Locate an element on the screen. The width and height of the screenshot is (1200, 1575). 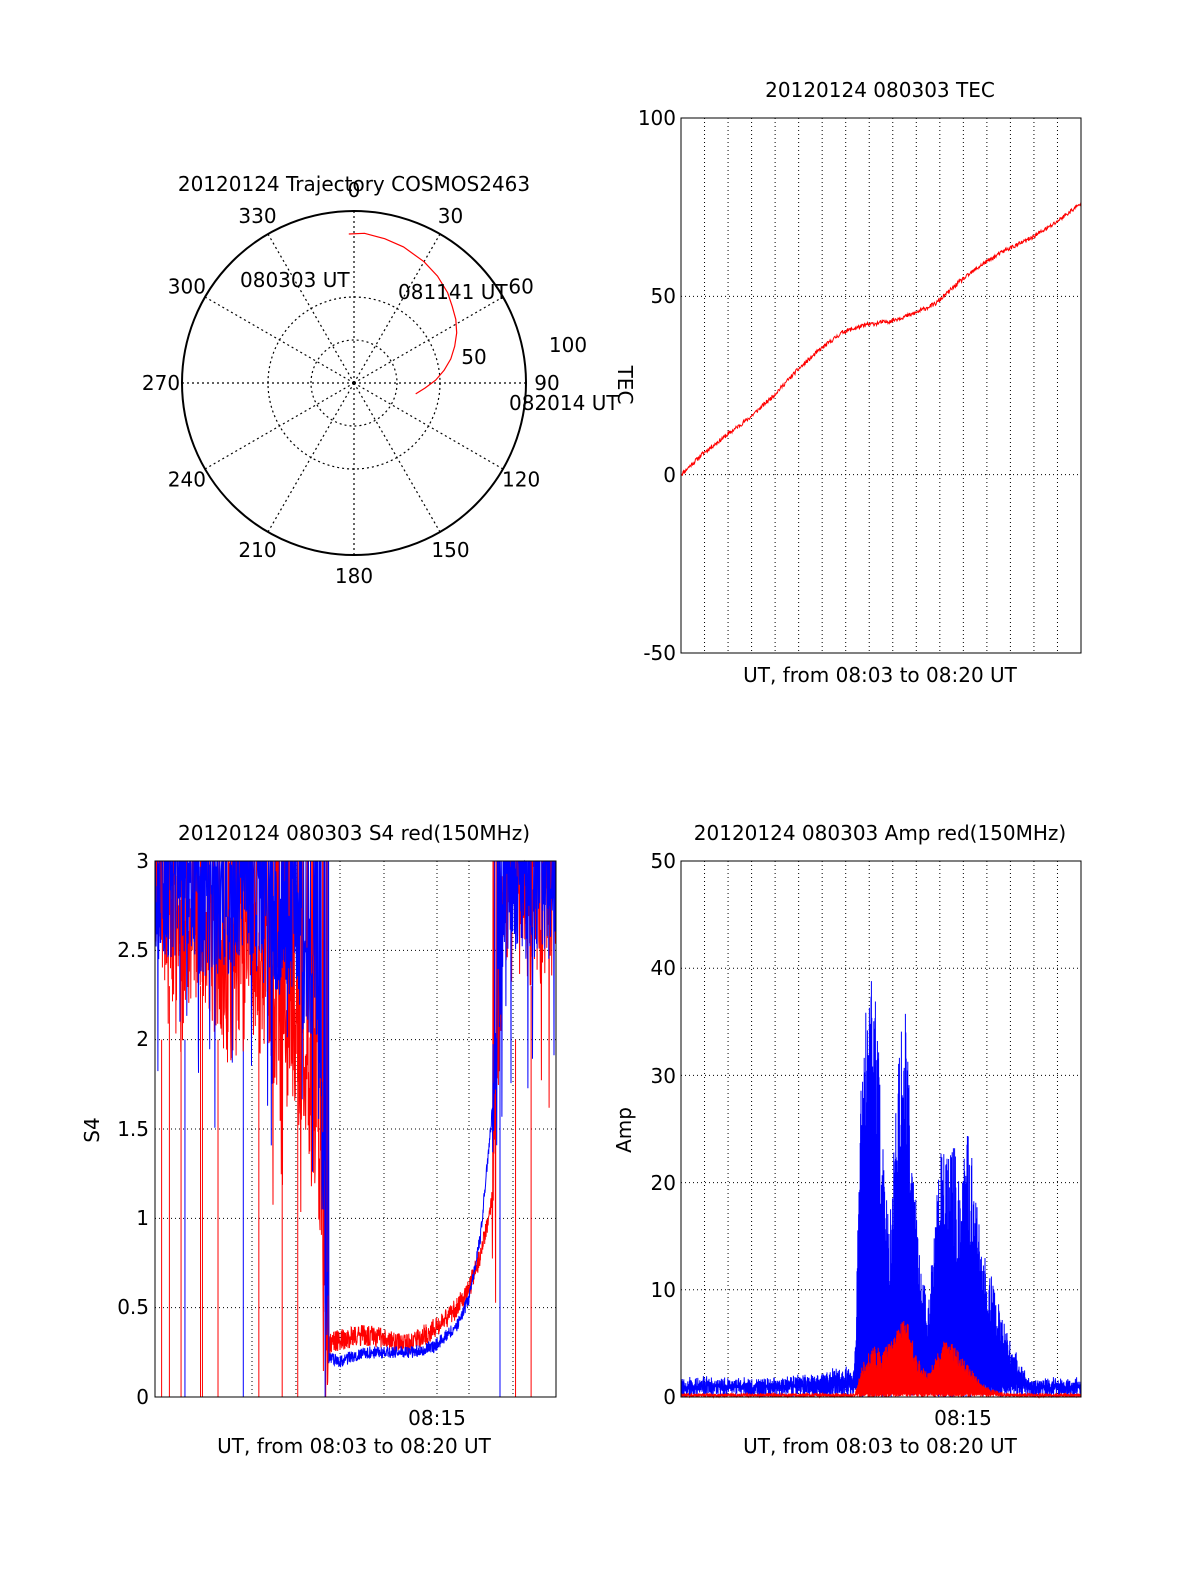
amp-ytick-10: 10 is located at coordinates (663, 1290).